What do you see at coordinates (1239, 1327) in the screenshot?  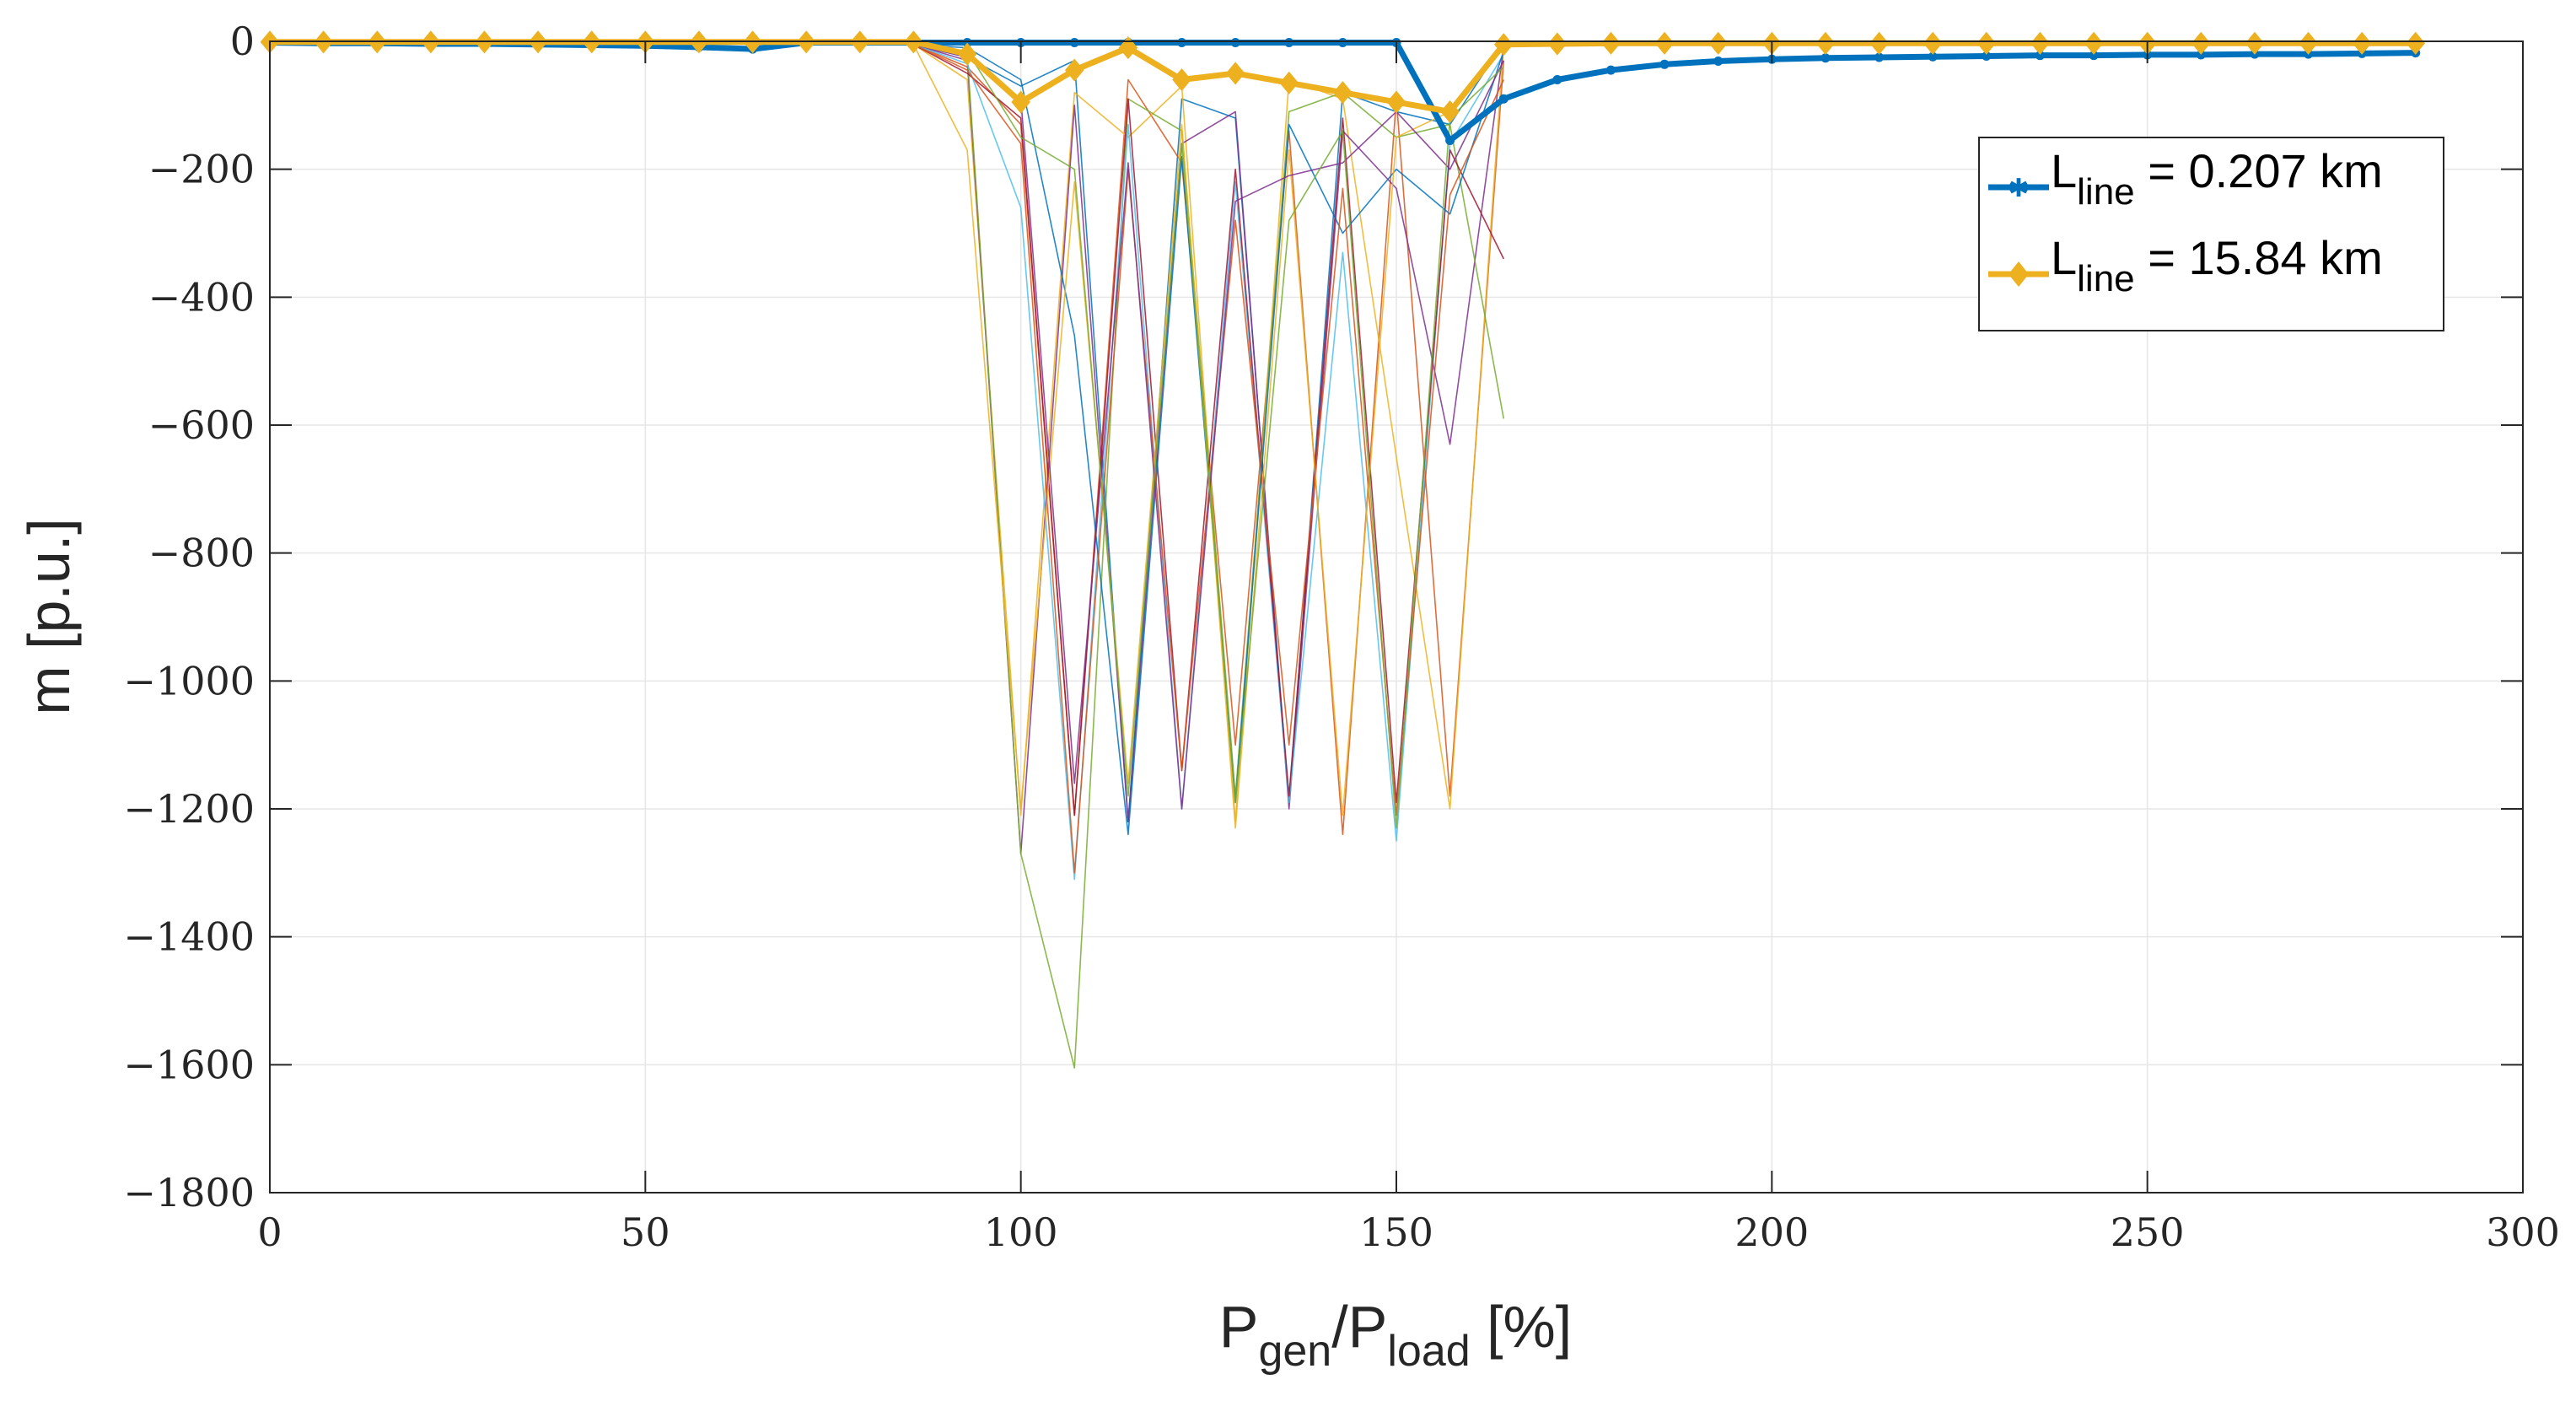 I see `x-label-main: P` at bounding box center [1239, 1327].